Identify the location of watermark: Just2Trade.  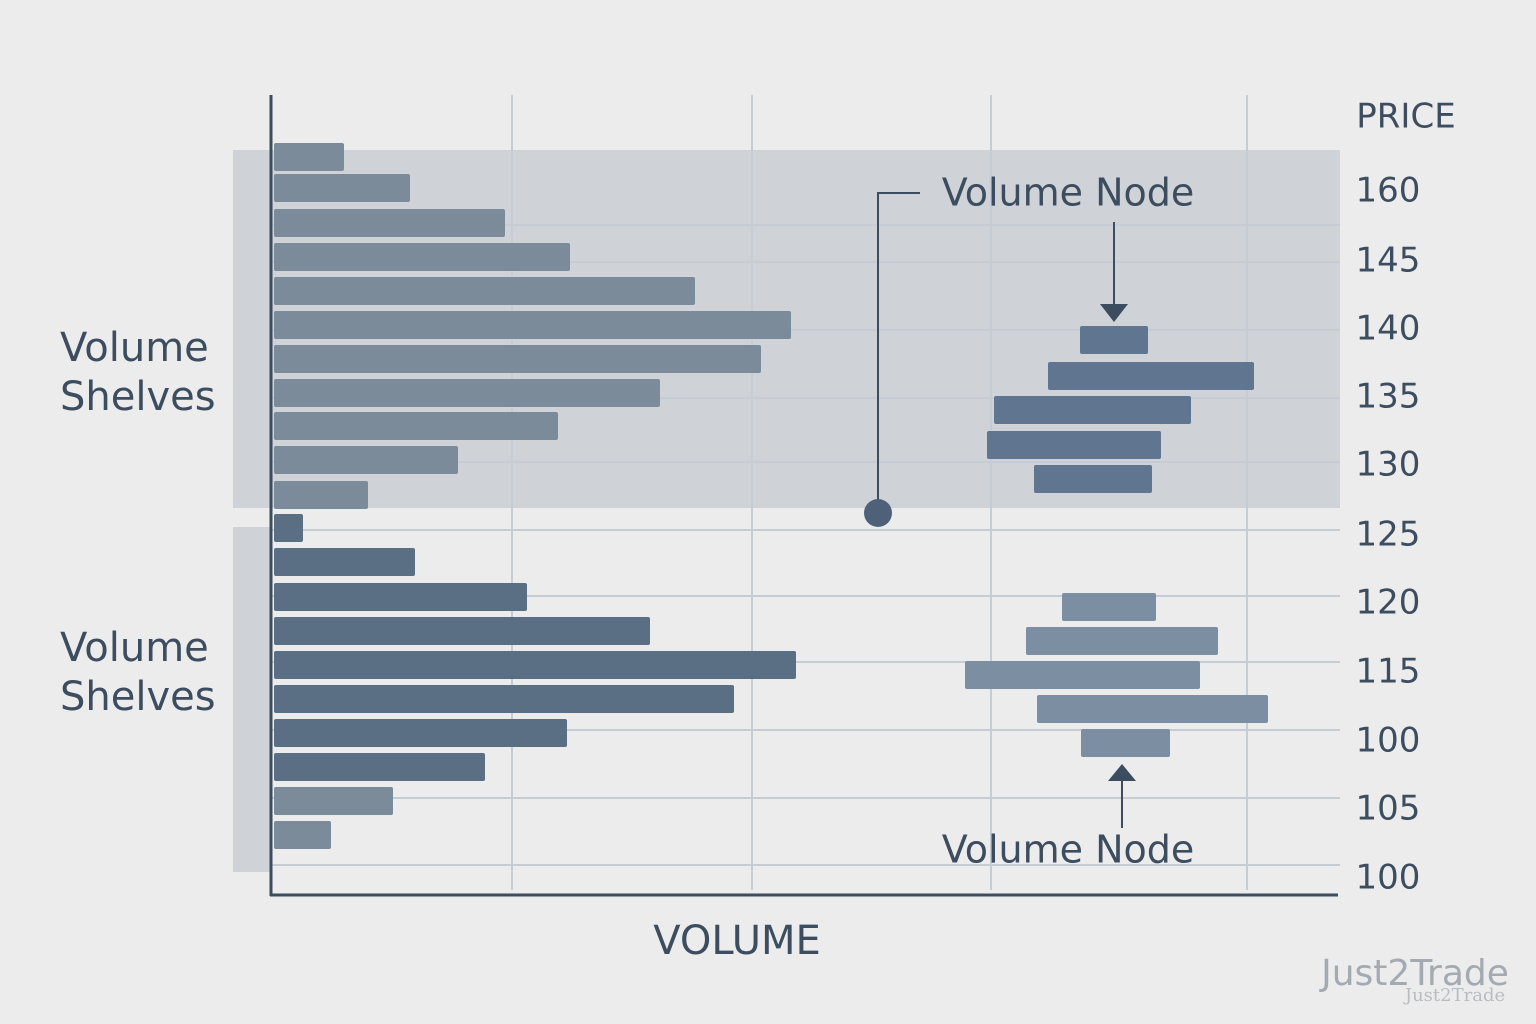
(1414, 973).